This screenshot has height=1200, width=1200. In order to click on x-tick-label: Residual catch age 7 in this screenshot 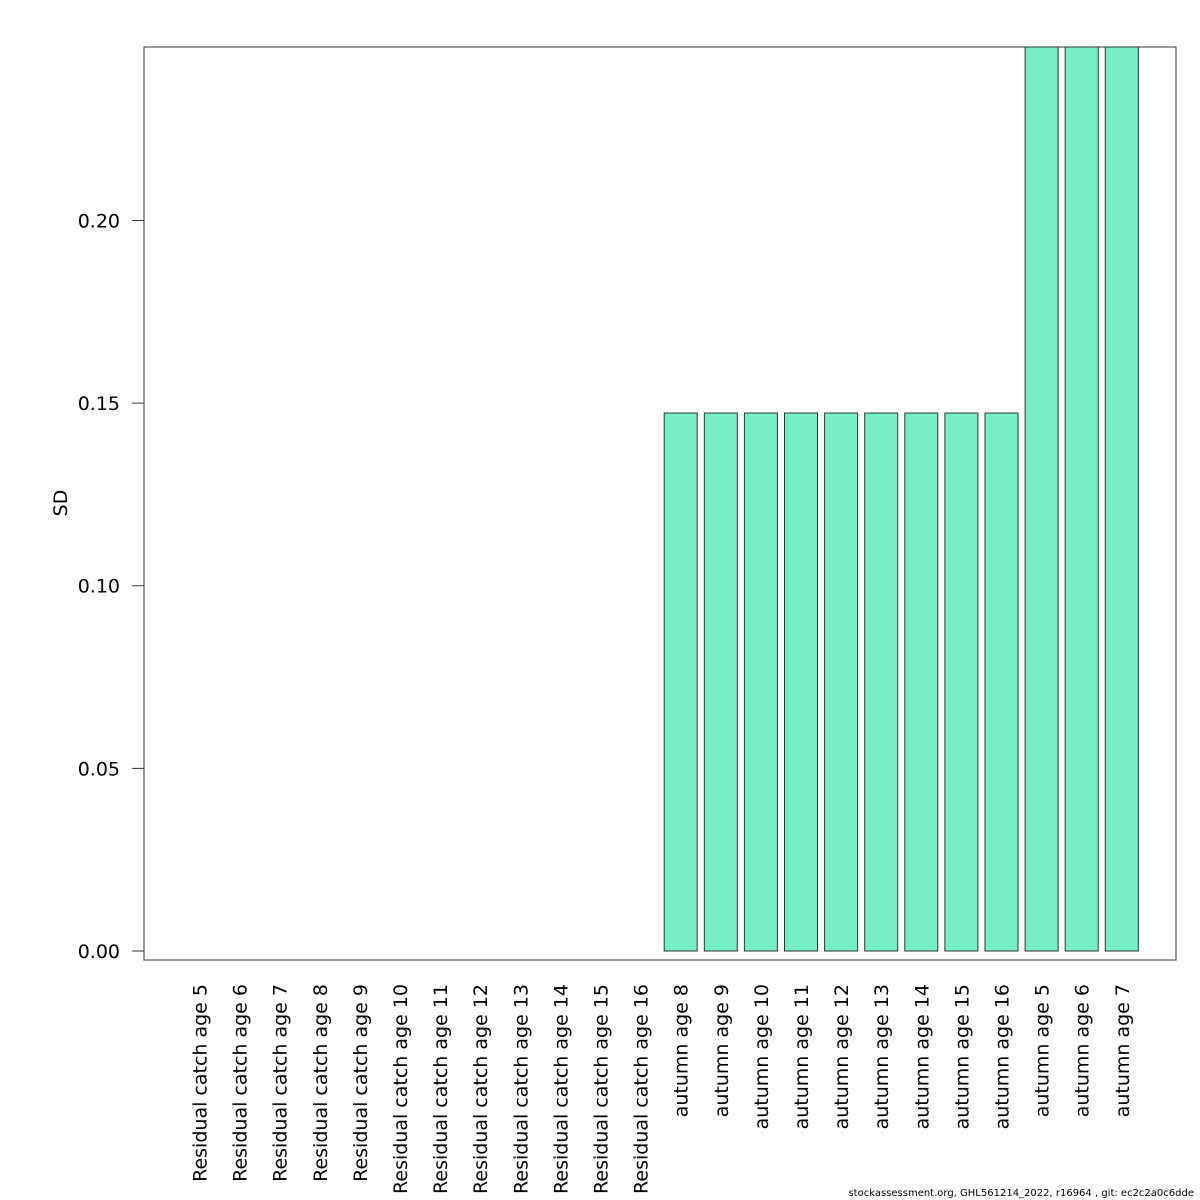, I will do `click(281, 1083)`.